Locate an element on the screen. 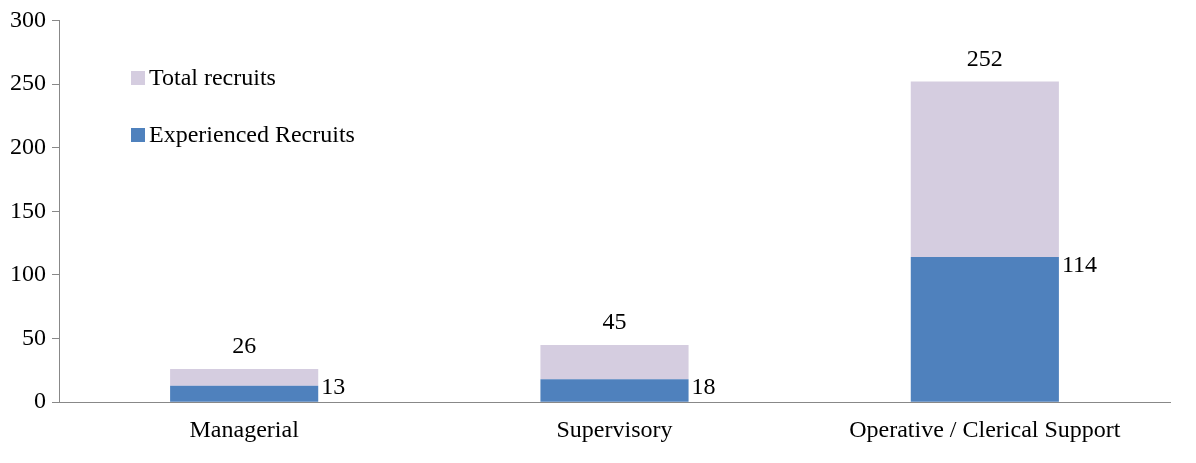  y-tick-label: 100 is located at coordinates (28, 273).